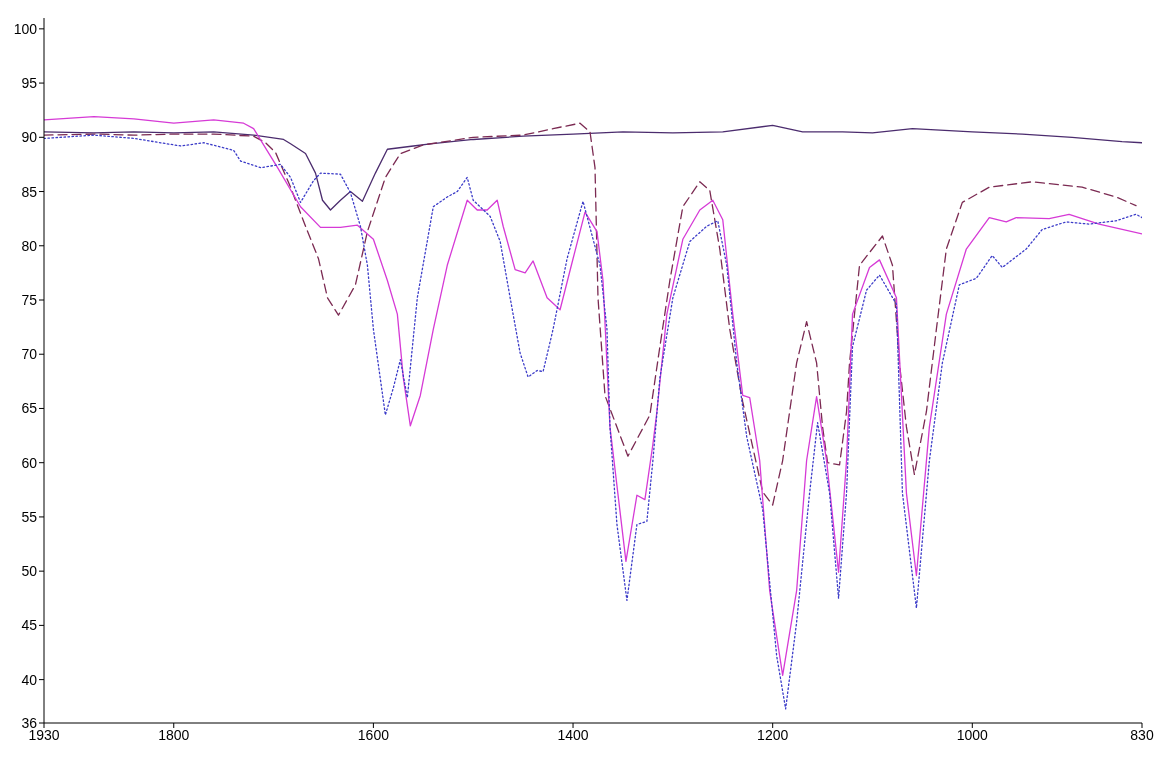 This screenshot has width=1162, height=765. What do you see at coordinates (29, 137) in the screenshot?
I see `y-tick-label: 90` at bounding box center [29, 137].